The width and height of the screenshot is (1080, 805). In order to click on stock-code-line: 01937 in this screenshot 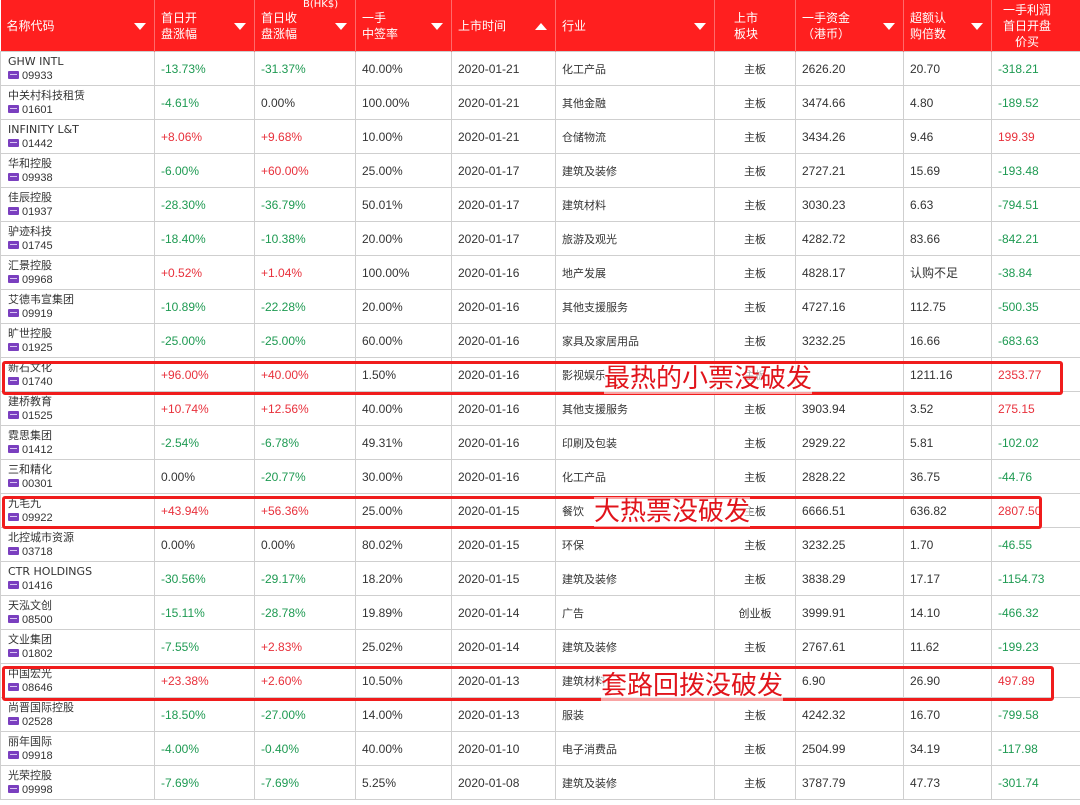, I will do `click(78, 212)`.